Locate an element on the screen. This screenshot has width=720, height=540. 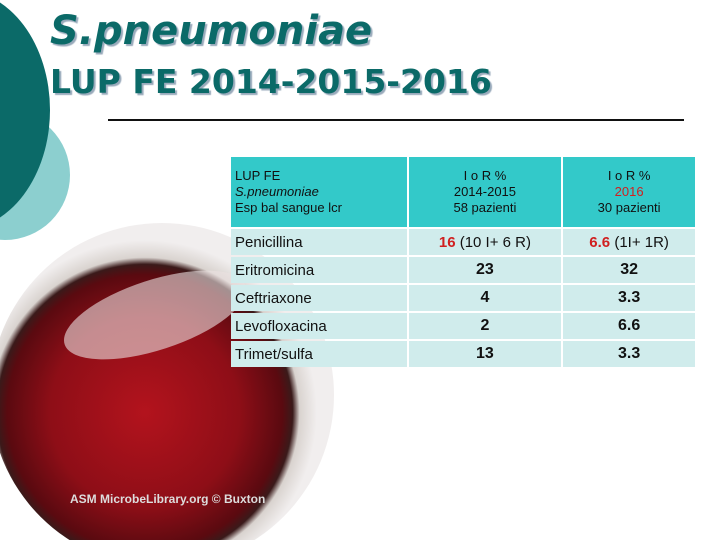
value-cell: 6.6 is located at coordinates (629, 326).